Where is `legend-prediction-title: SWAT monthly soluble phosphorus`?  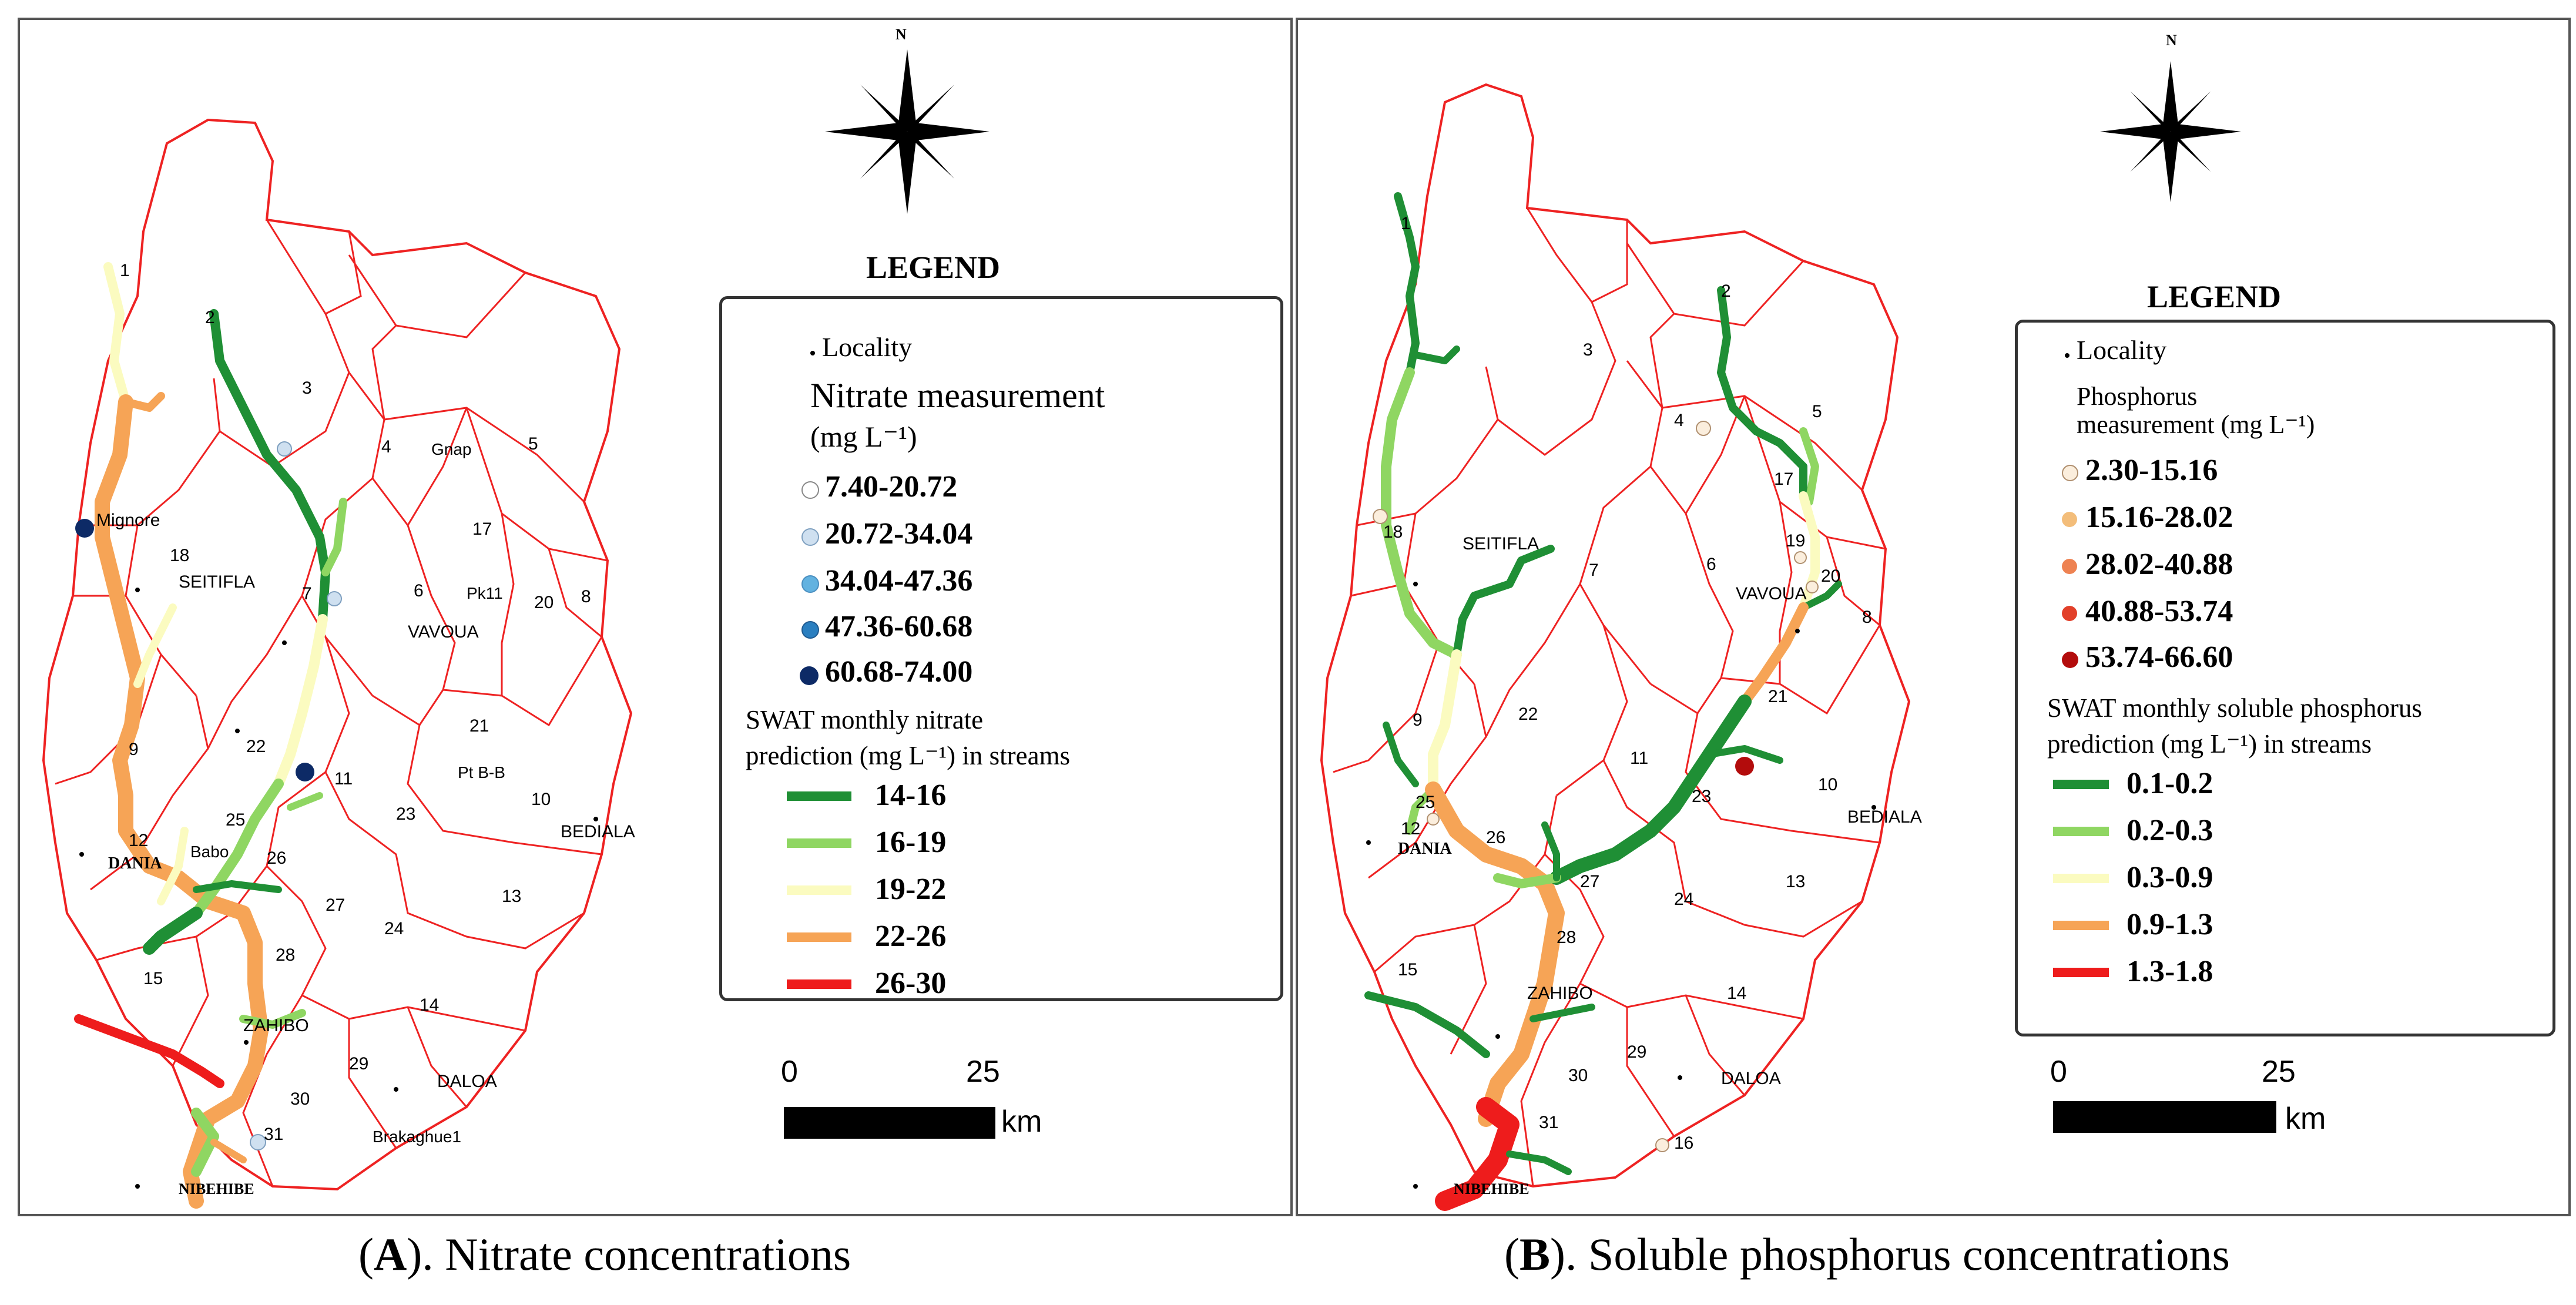
legend-prediction-title: SWAT monthly soluble phosphorus is located at coordinates (2234, 708).